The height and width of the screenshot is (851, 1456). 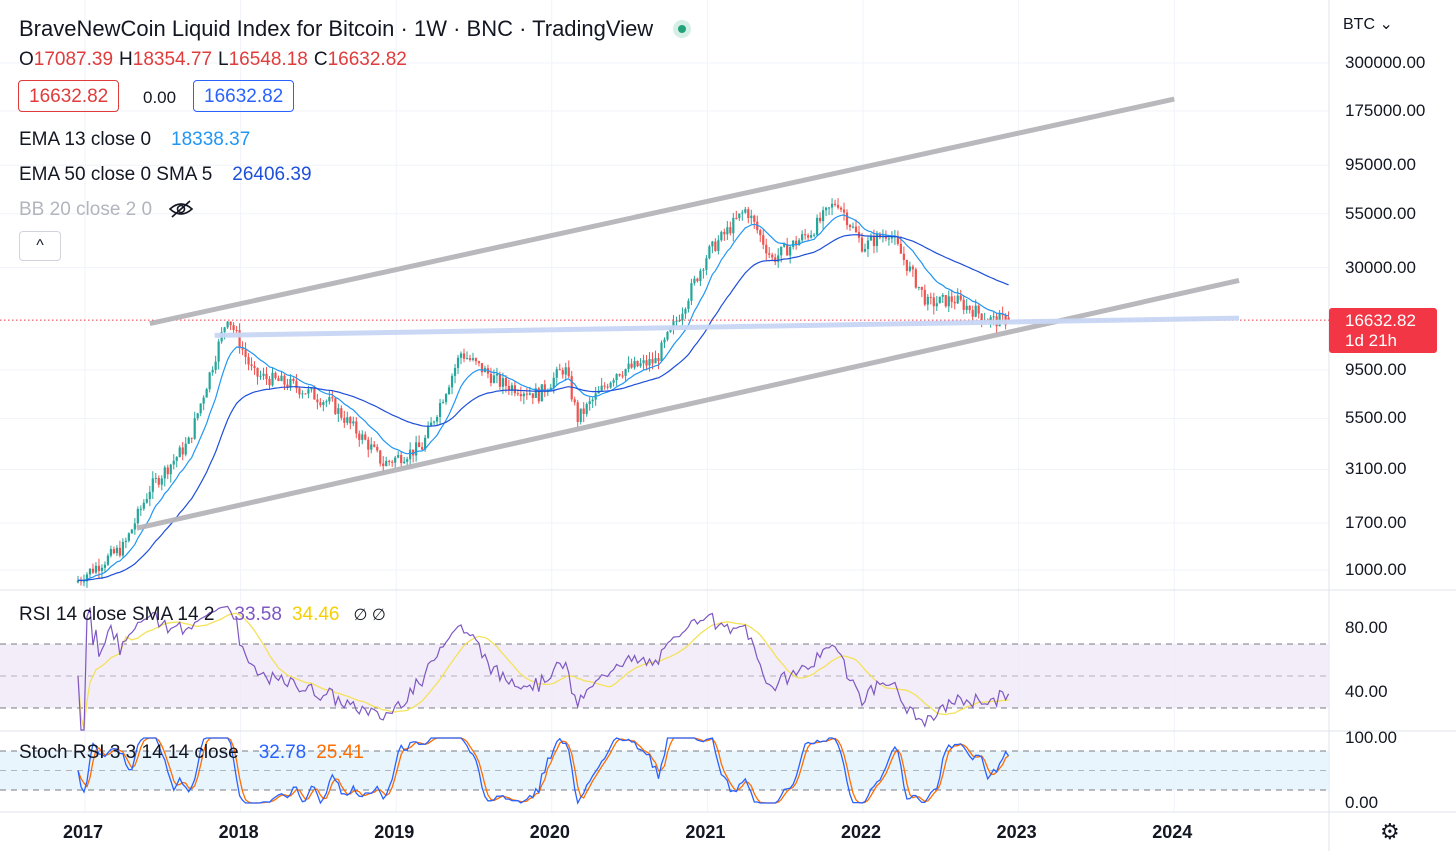 I want to click on rsi-legend: RSI 14 close SMA 14 2 33.58 34.46 ∅ ∅, so click(x=202, y=615).